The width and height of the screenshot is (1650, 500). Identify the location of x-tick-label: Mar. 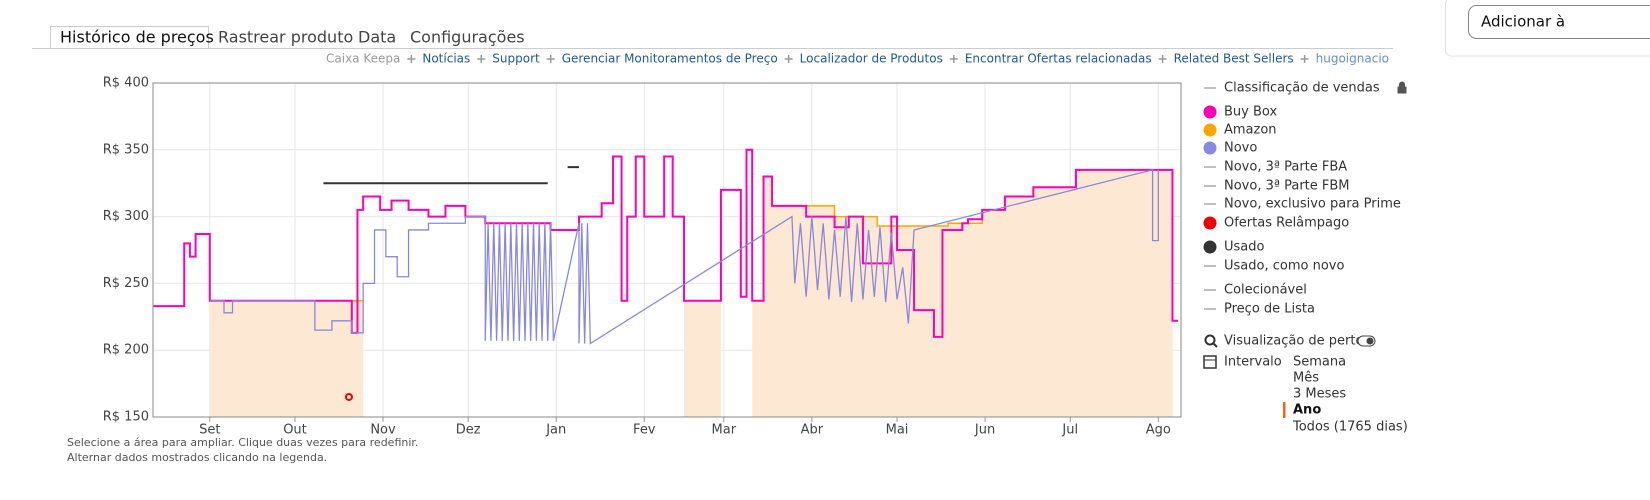
(724, 430).